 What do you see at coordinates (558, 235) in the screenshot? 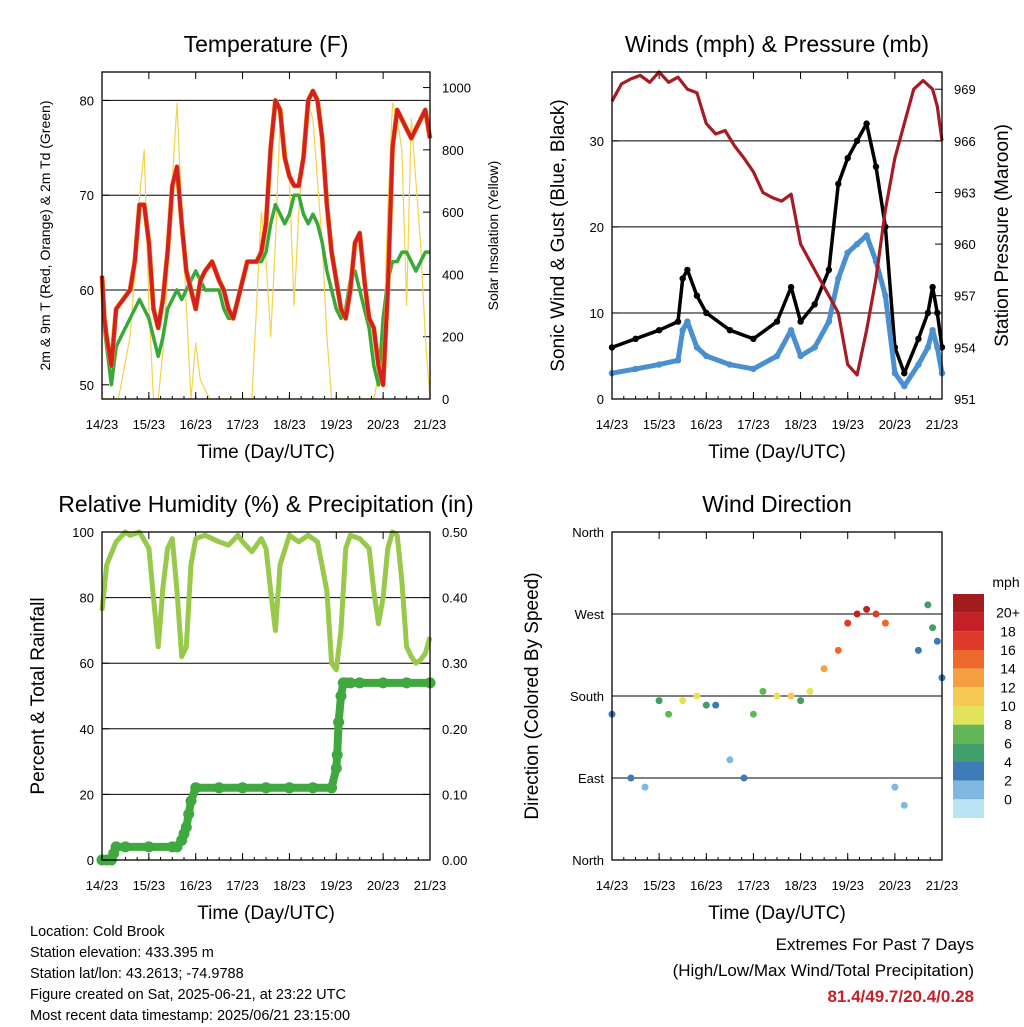
I see `y-axis-label: Sonic Wind & Gust (Blue, Black)` at bounding box center [558, 235].